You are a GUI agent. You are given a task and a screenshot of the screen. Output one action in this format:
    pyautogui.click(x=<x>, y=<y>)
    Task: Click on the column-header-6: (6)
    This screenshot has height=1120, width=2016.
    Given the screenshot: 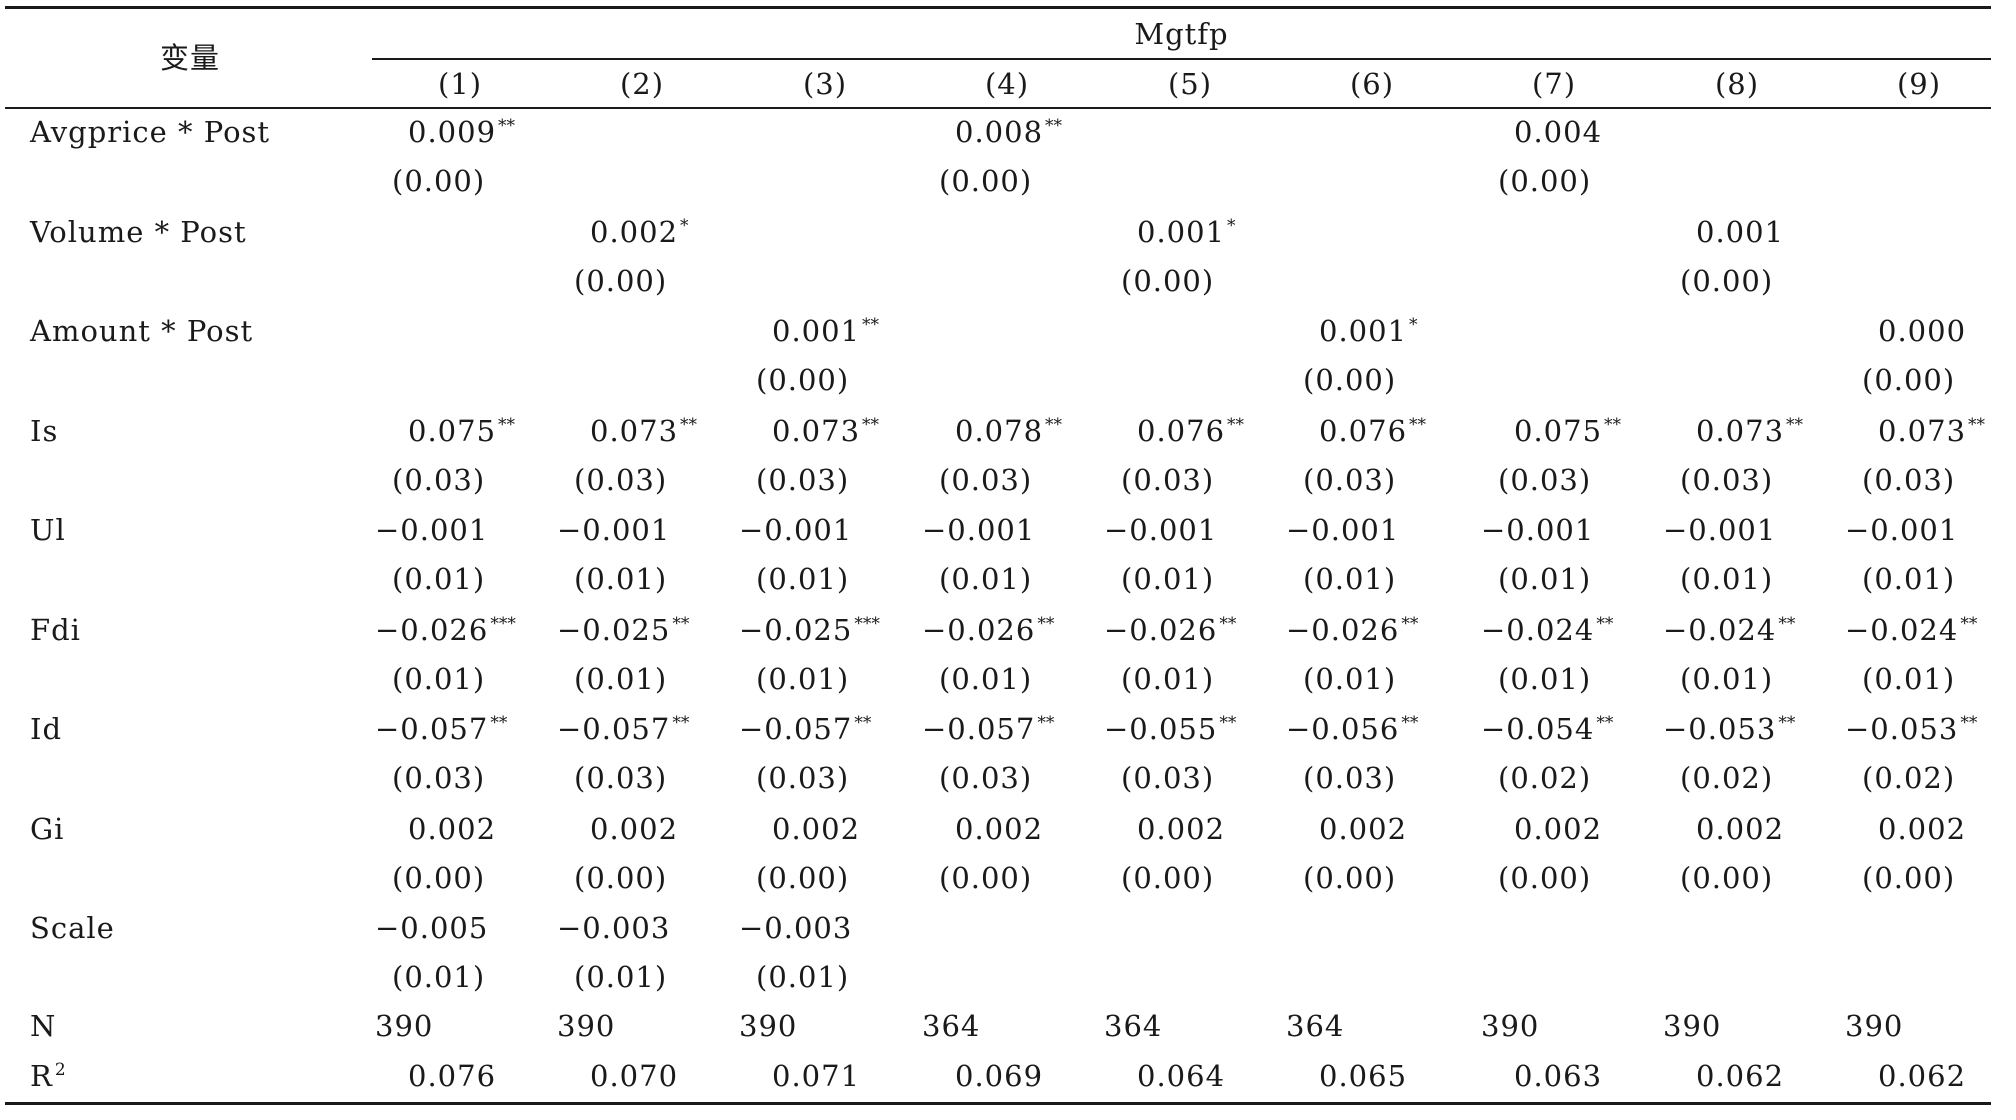 What is the action you would take?
    pyautogui.click(x=1372, y=84)
    